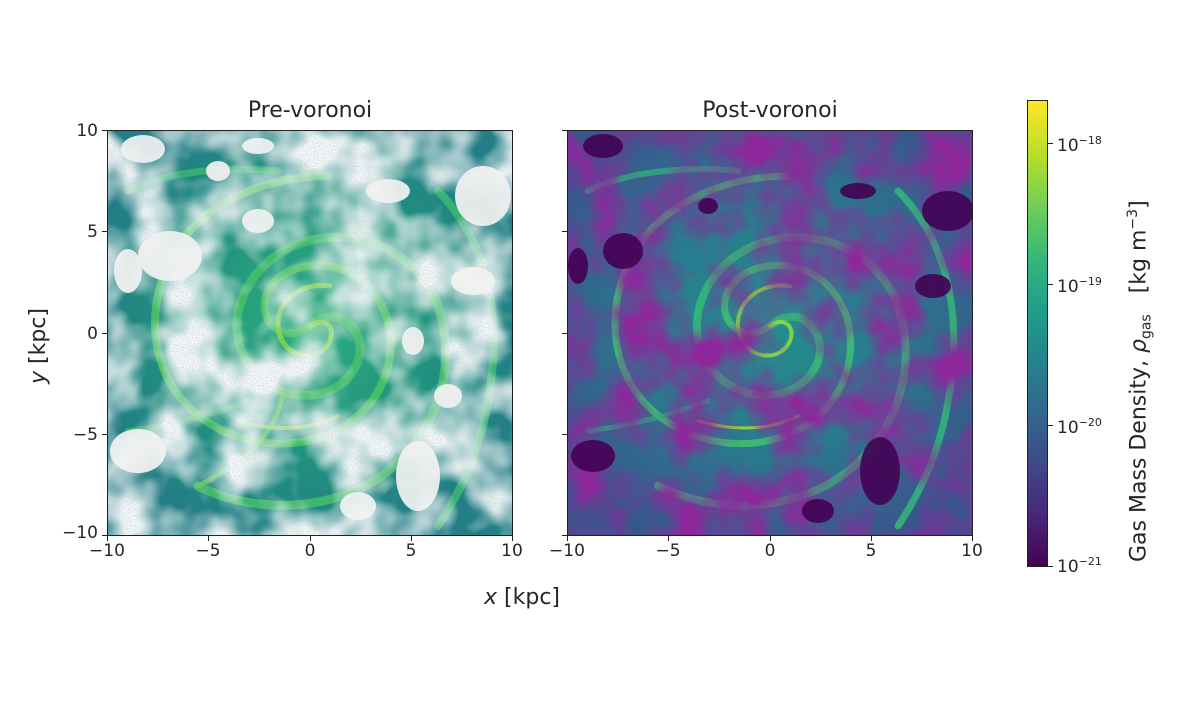 The image size is (1200, 727). What do you see at coordinates (85, 435) in the screenshot?
I see `y-tick-label: −5` at bounding box center [85, 435].